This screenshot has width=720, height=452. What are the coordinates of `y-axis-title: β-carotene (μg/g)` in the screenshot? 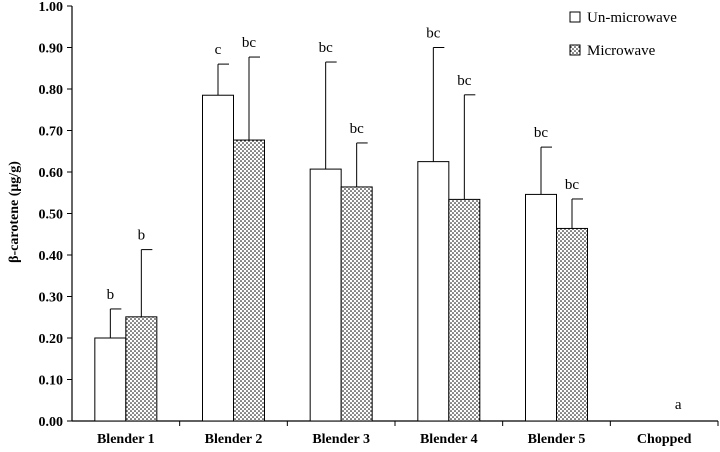 It's located at (14, 212).